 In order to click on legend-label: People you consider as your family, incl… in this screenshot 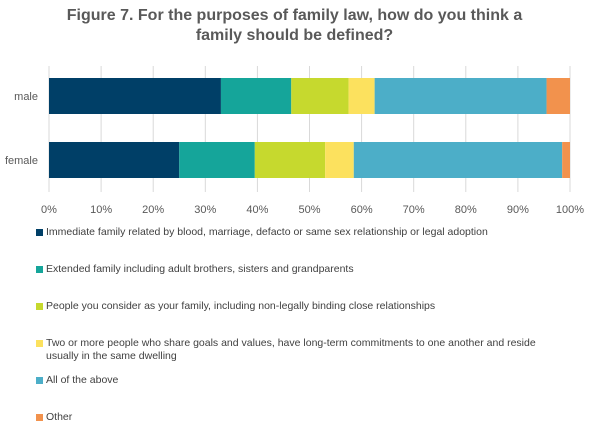, I will do `click(241, 306)`.